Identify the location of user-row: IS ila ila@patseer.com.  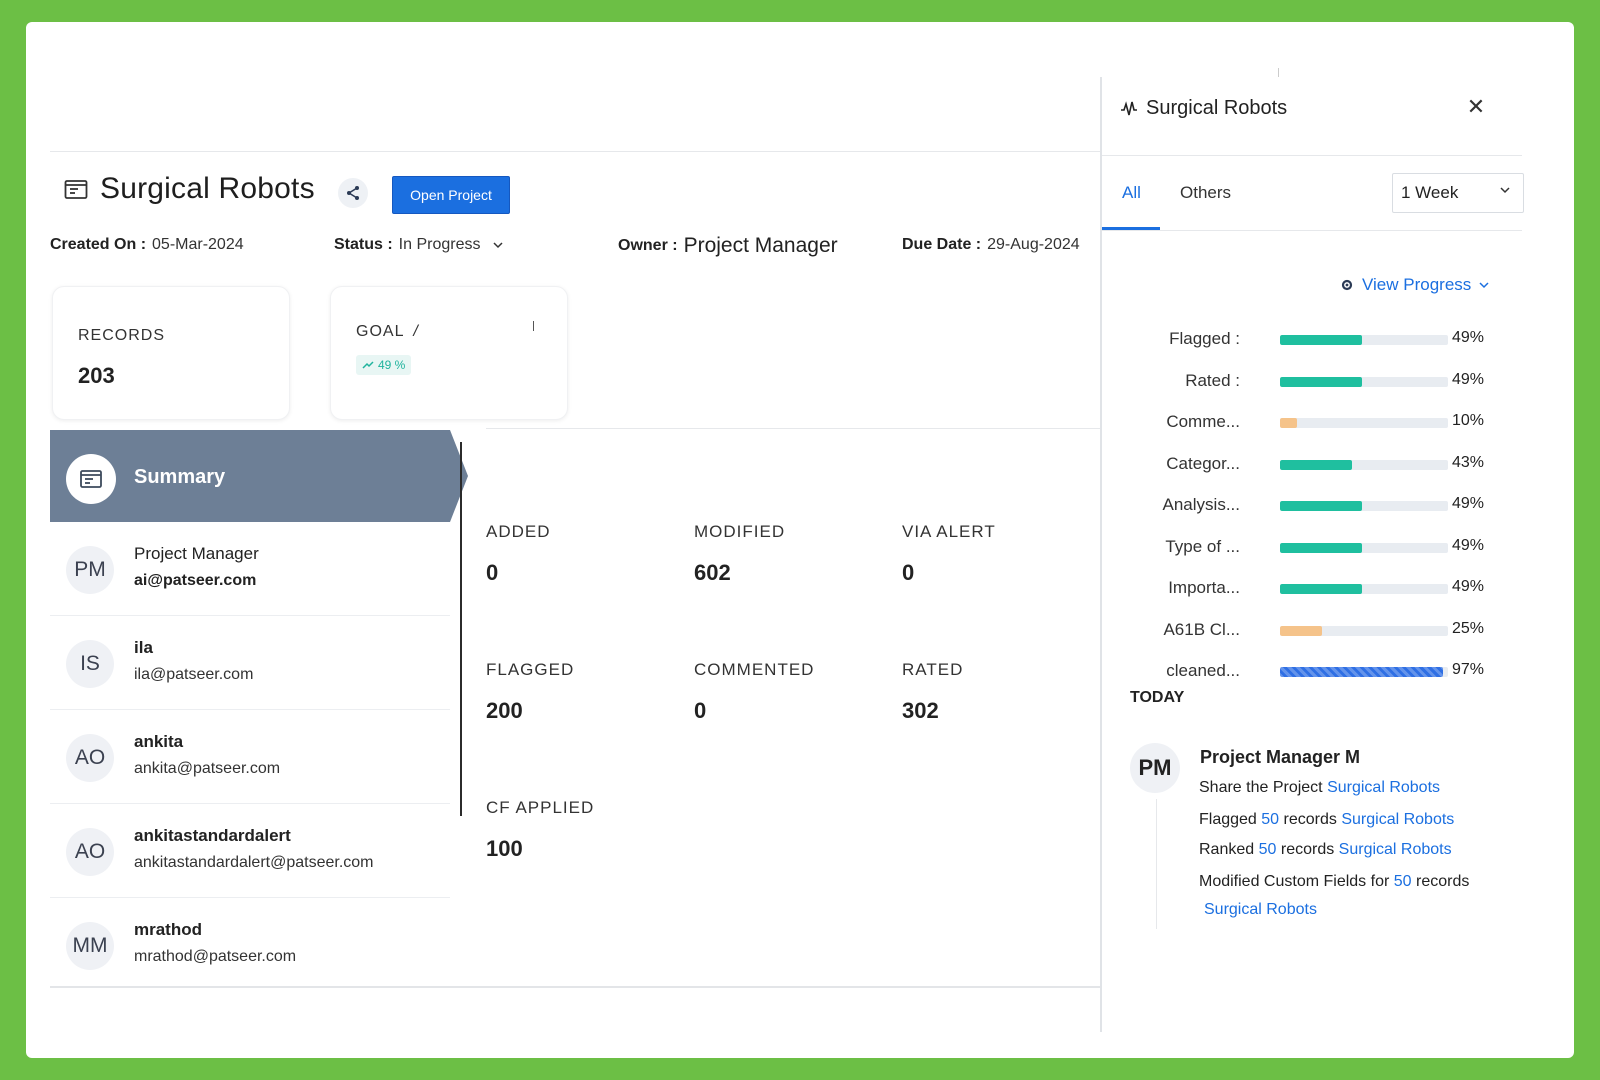
(250, 663).